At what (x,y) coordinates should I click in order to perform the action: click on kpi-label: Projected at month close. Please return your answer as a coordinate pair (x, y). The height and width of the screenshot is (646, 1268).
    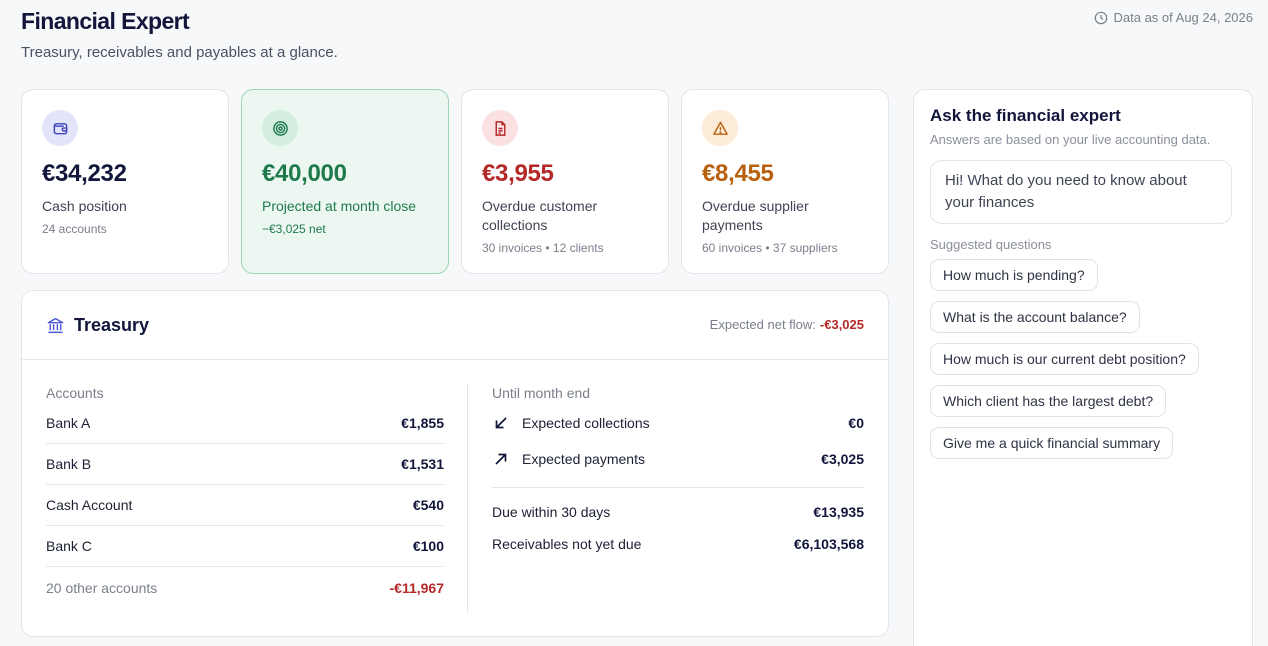
    Looking at the image, I should click on (339, 206).